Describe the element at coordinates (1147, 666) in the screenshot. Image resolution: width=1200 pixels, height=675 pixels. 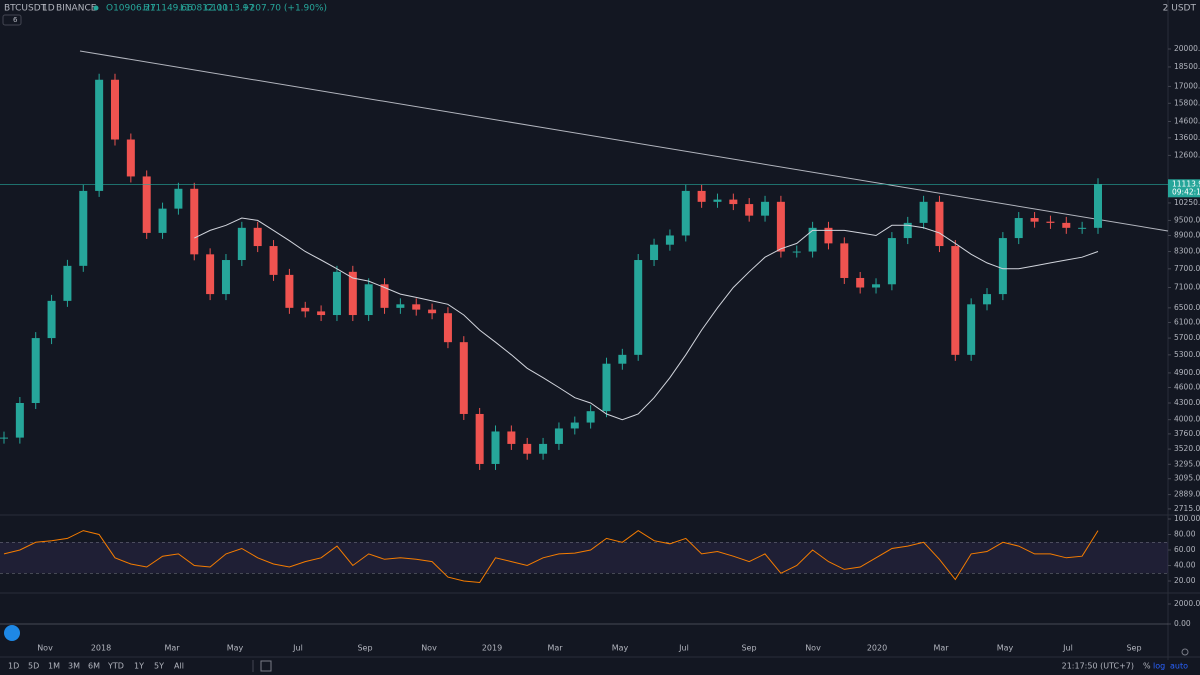
I see `percent-toggle: %` at that location.